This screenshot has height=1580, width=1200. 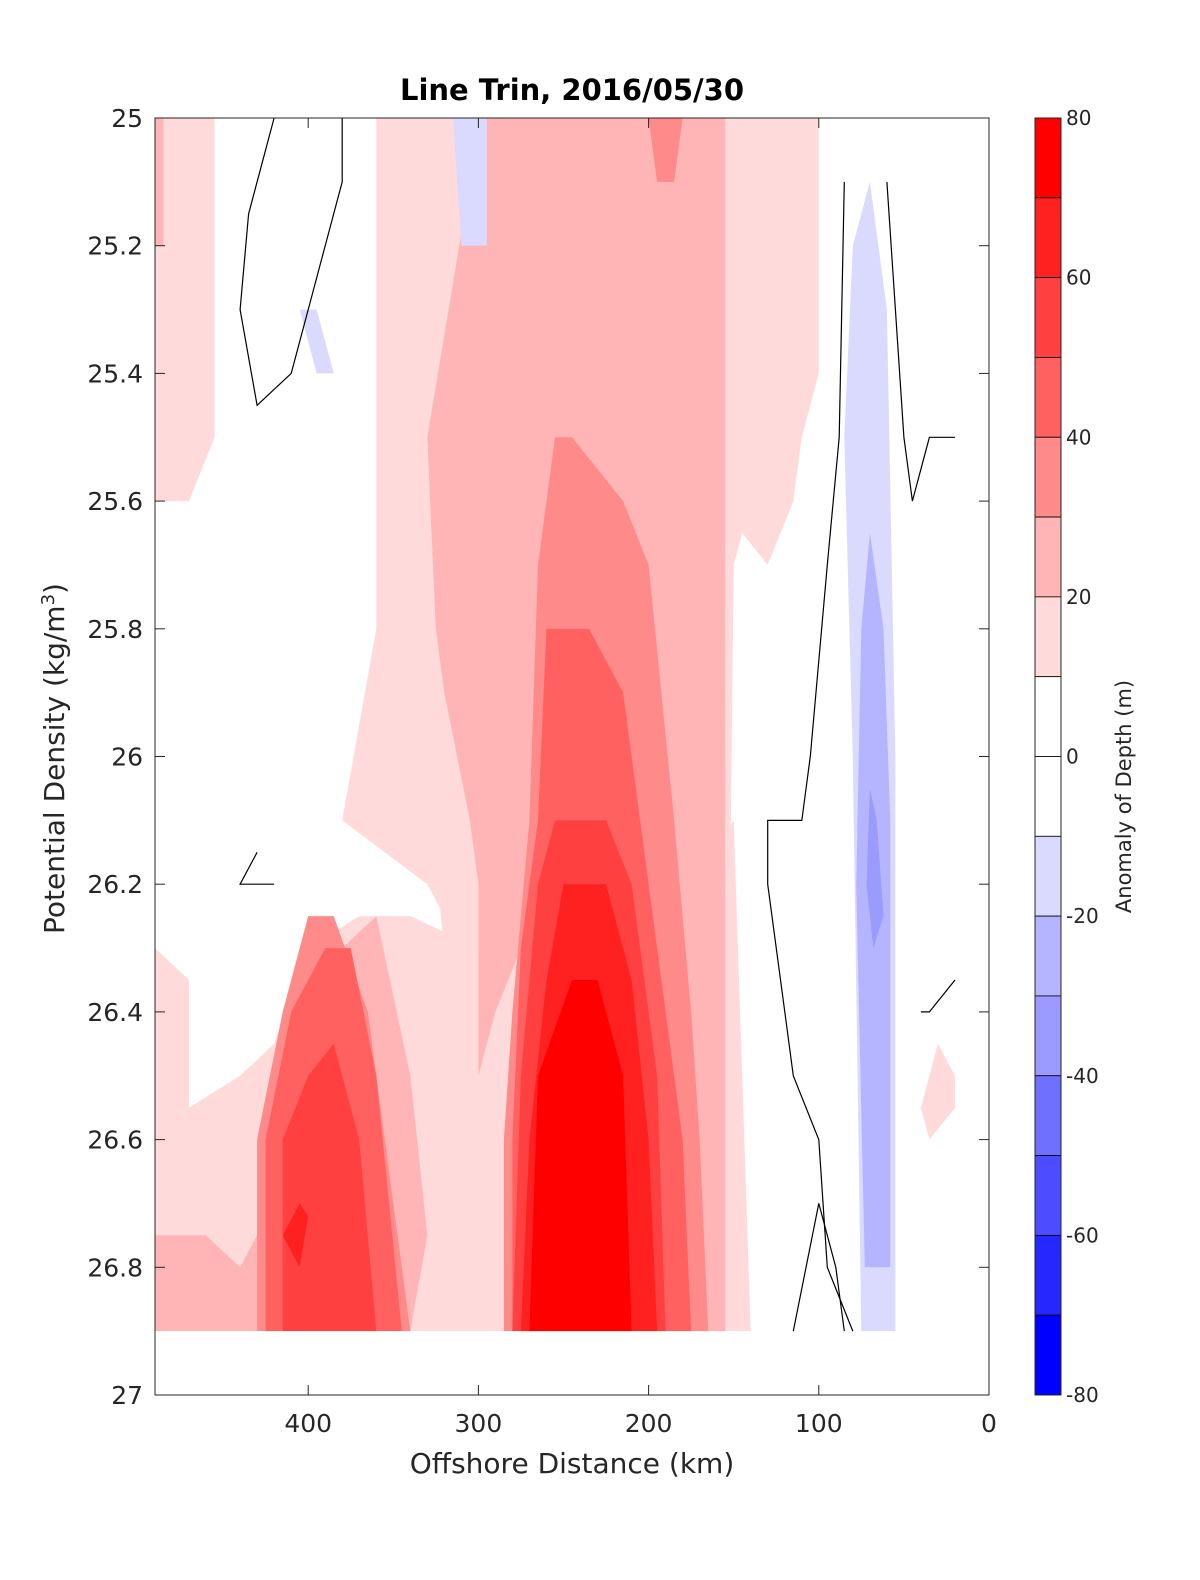 I want to click on y-axis-label: Potential Density (kg/m3), so click(x=55, y=758).